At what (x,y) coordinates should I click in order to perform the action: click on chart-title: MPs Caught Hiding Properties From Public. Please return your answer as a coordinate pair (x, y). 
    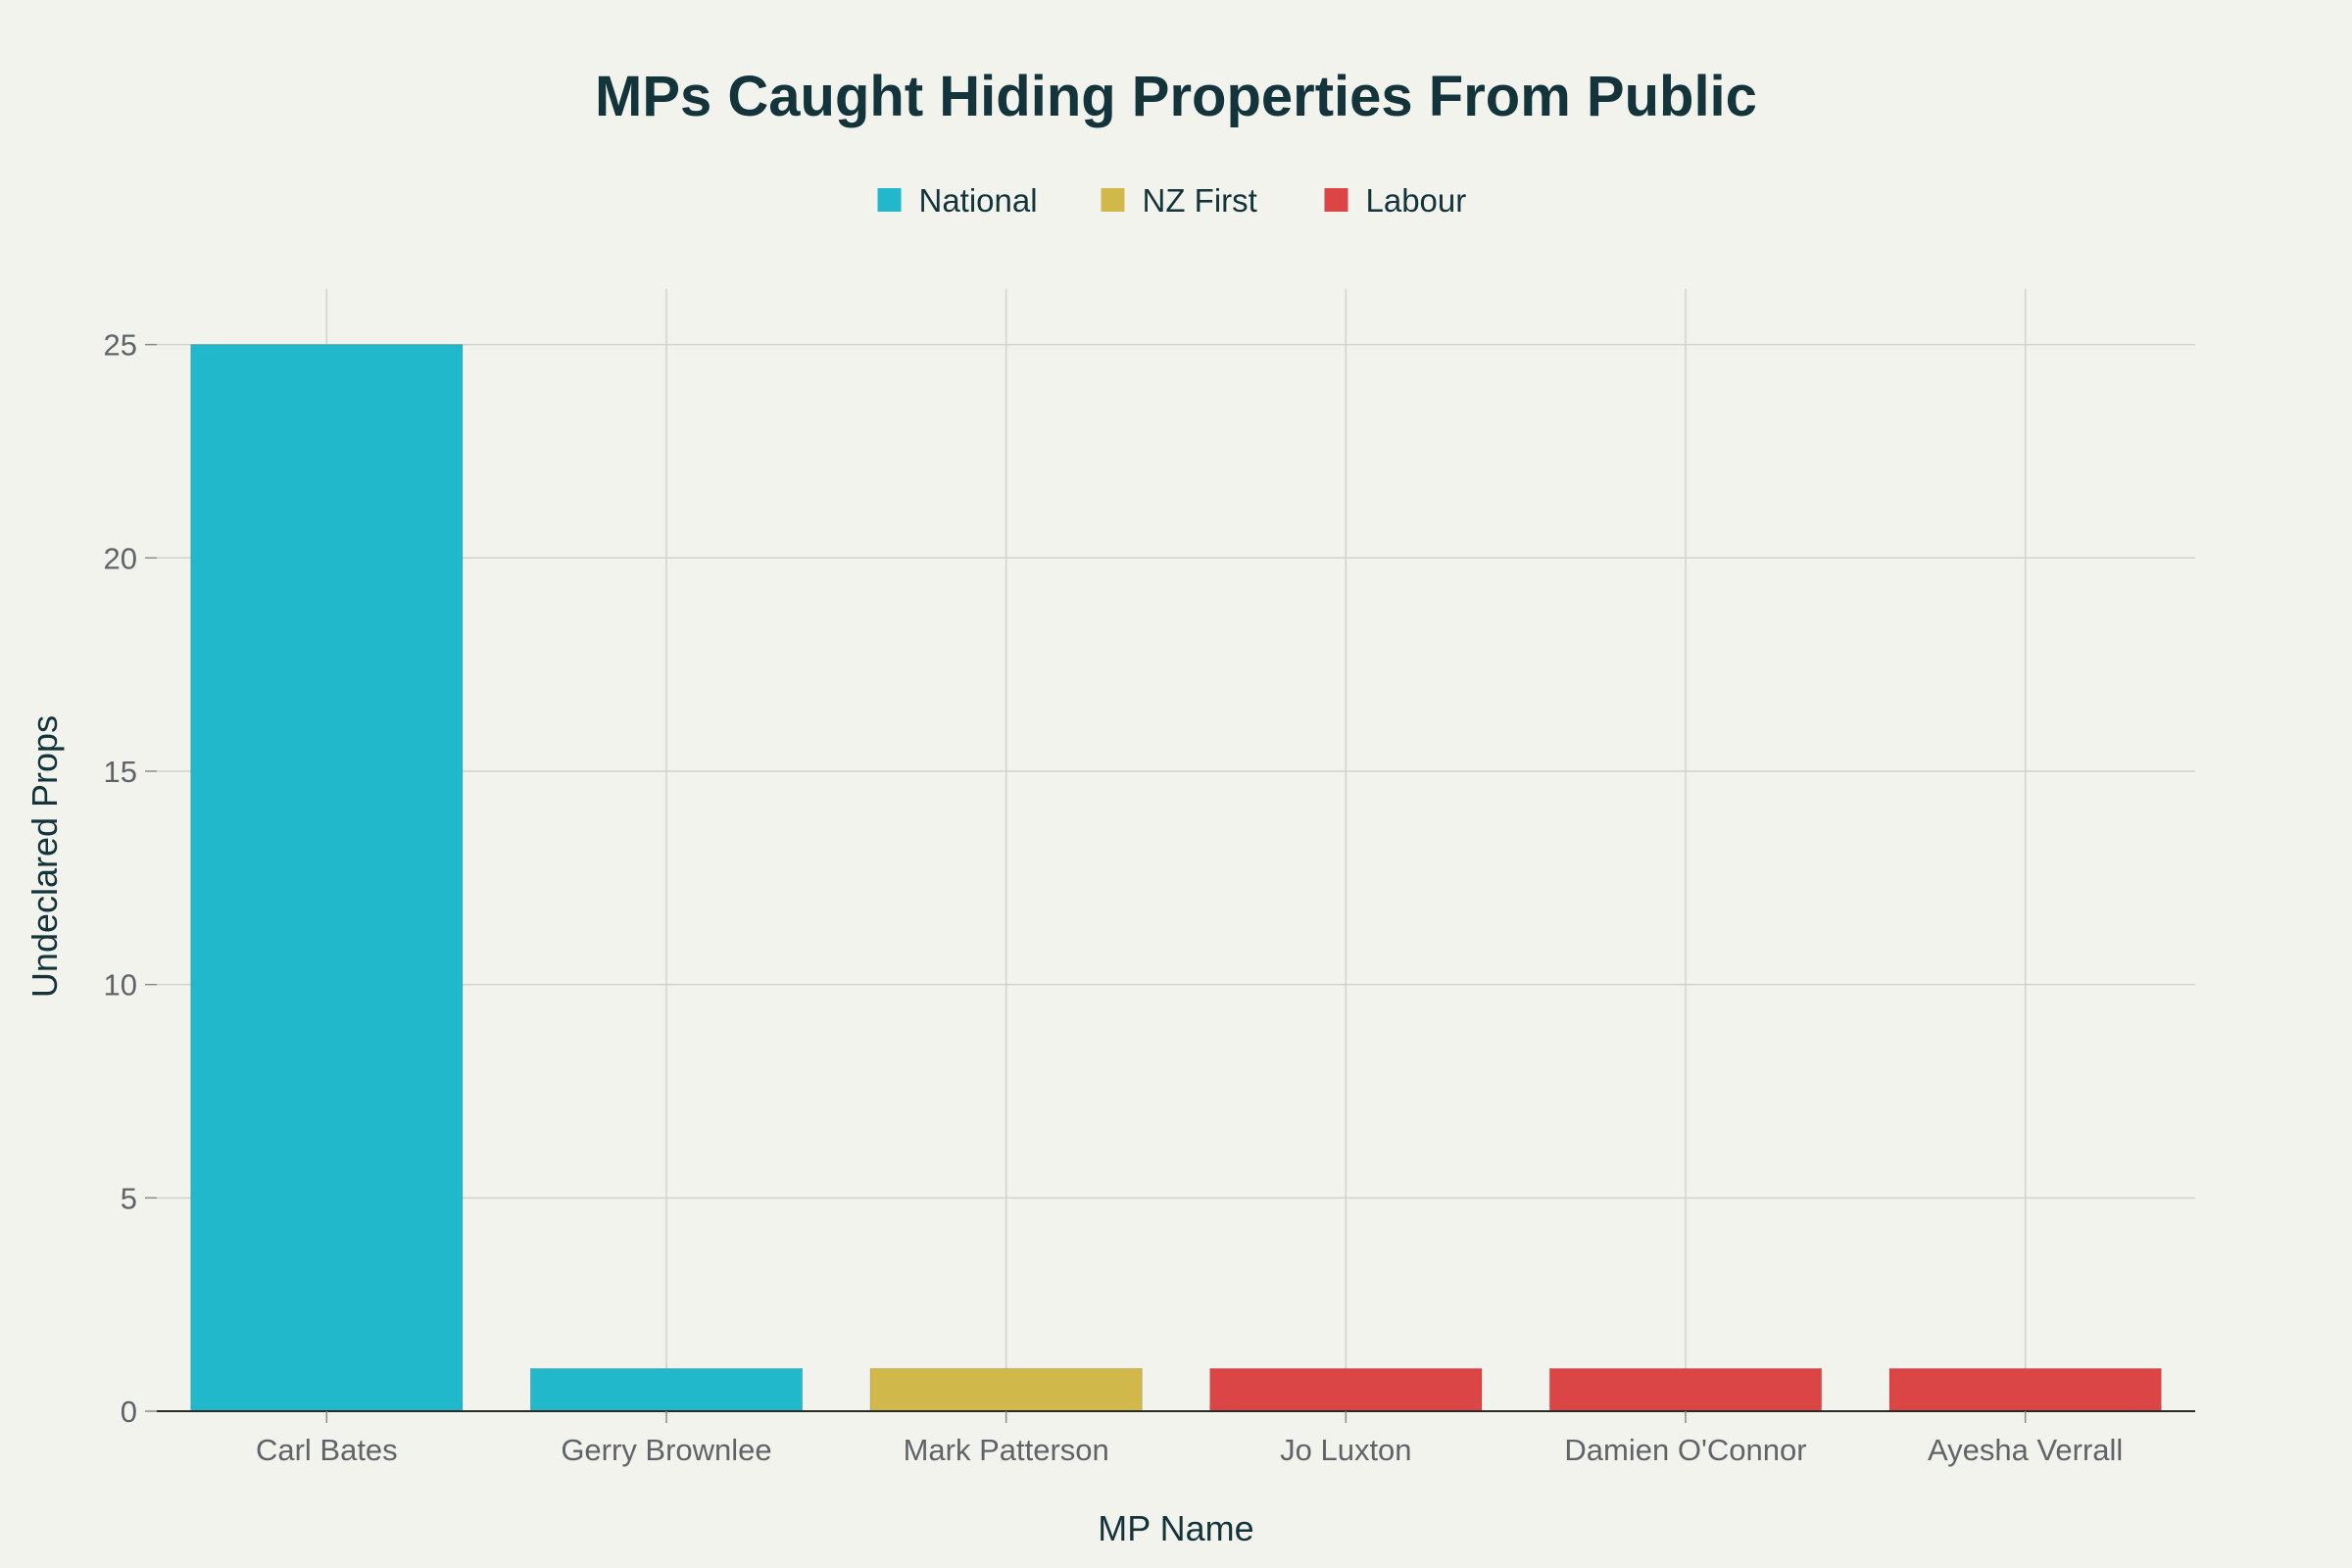
    Looking at the image, I should click on (1176, 96).